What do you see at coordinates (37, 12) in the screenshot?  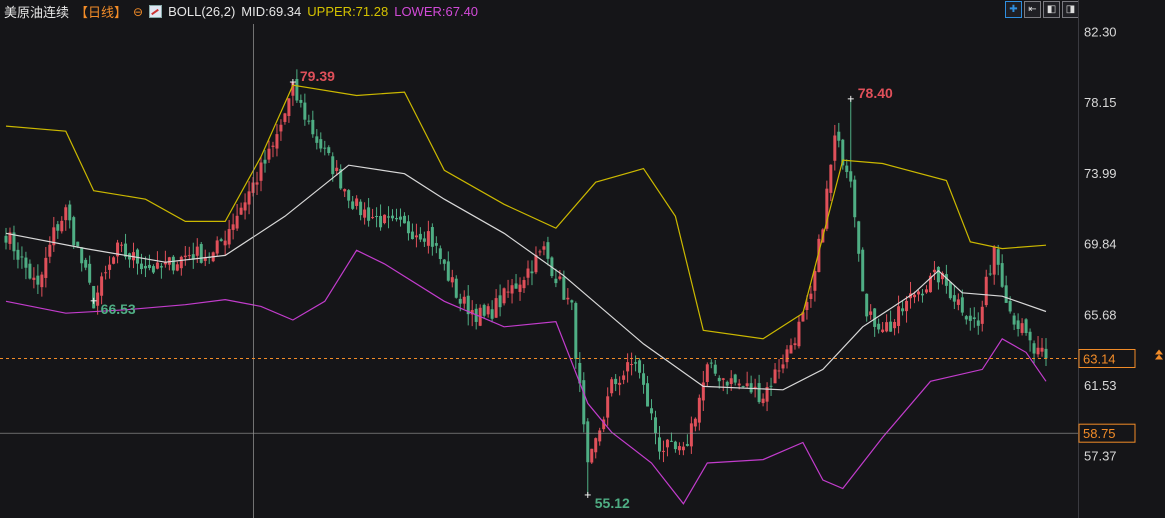 I see `symbol-name: 美原油连续` at bounding box center [37, 12].